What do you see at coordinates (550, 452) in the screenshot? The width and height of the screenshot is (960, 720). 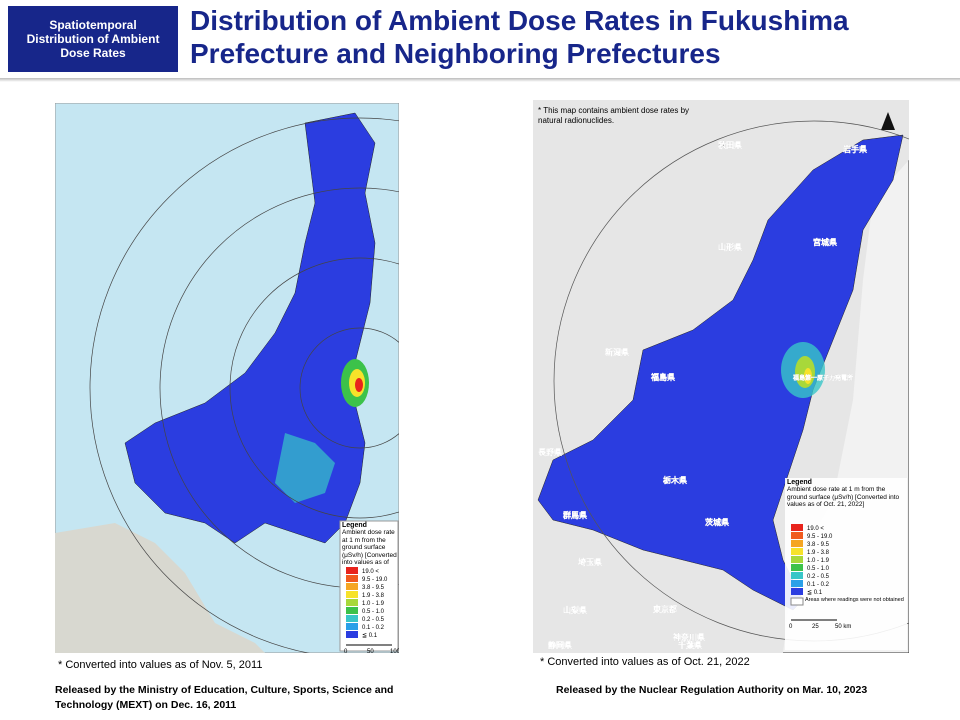 I see `region-label: 長野県` at bounding box center [550, 452].